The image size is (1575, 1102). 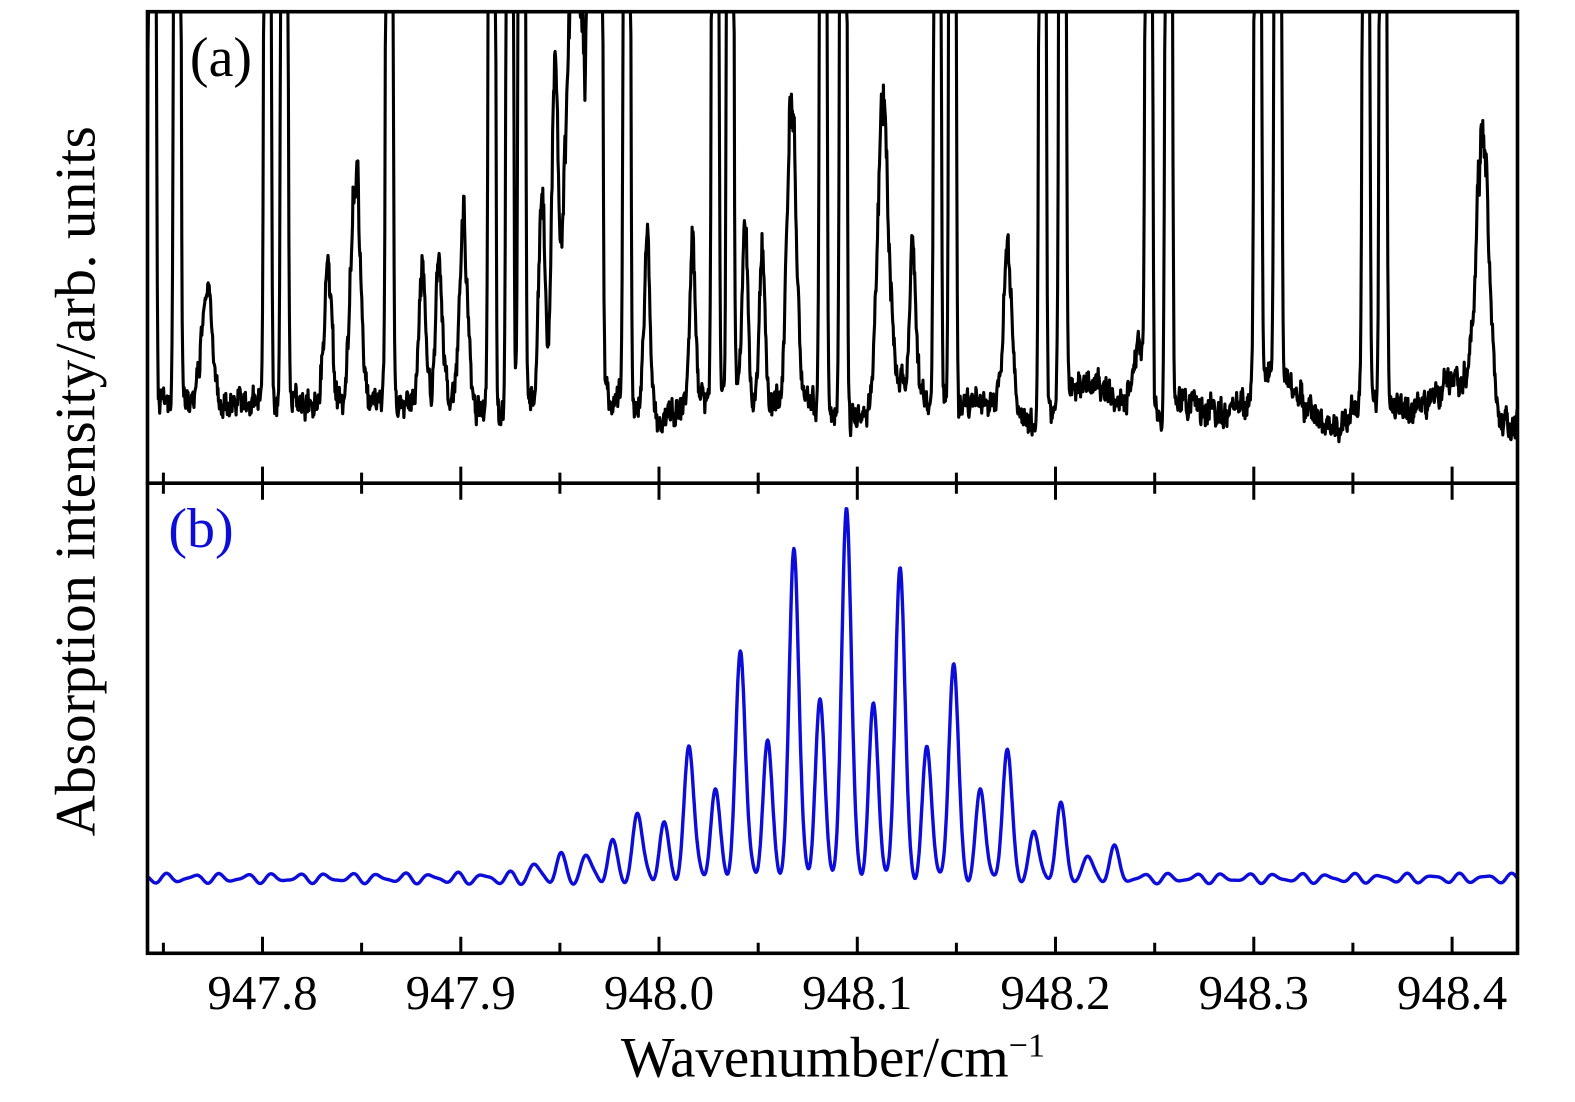 What do you see at coordinates (262, 992) in the screenshot?
I see `x-tick-label: 947.8` at bounding box center [262, 992].